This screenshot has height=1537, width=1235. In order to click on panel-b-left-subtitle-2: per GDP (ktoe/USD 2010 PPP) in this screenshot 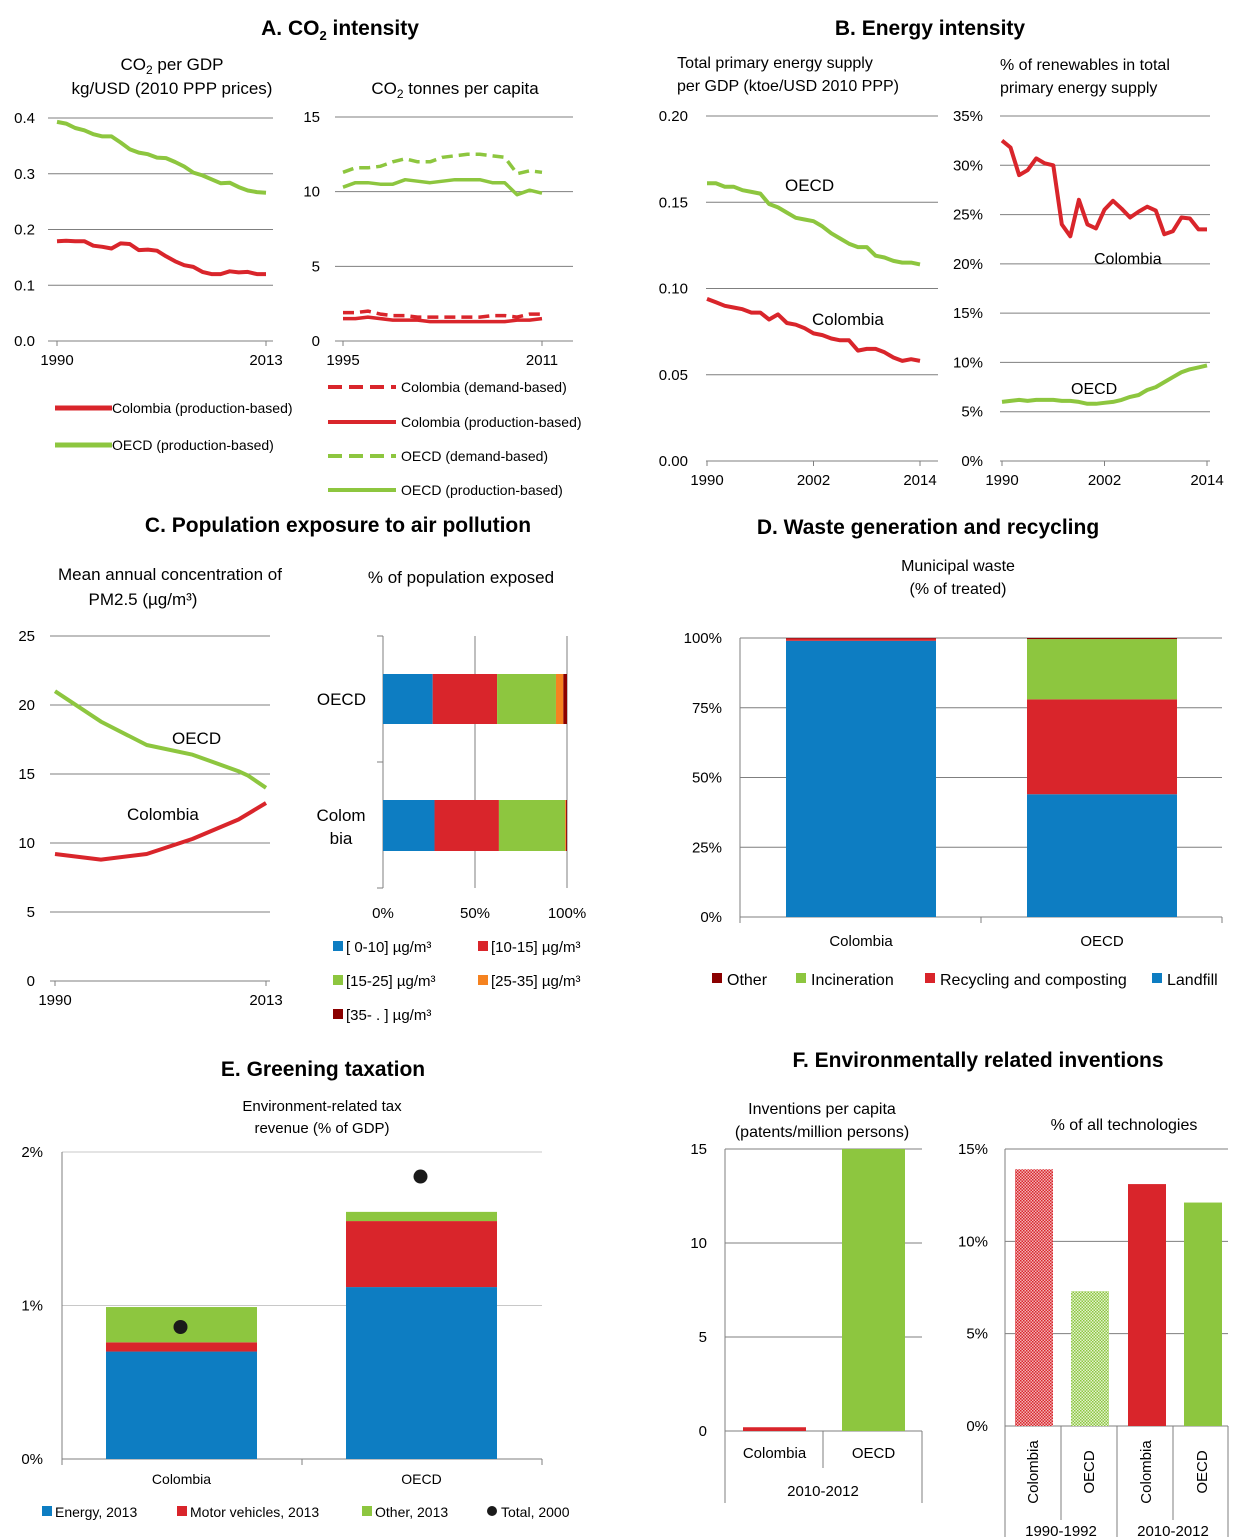, I will do `click(788, 86)`.